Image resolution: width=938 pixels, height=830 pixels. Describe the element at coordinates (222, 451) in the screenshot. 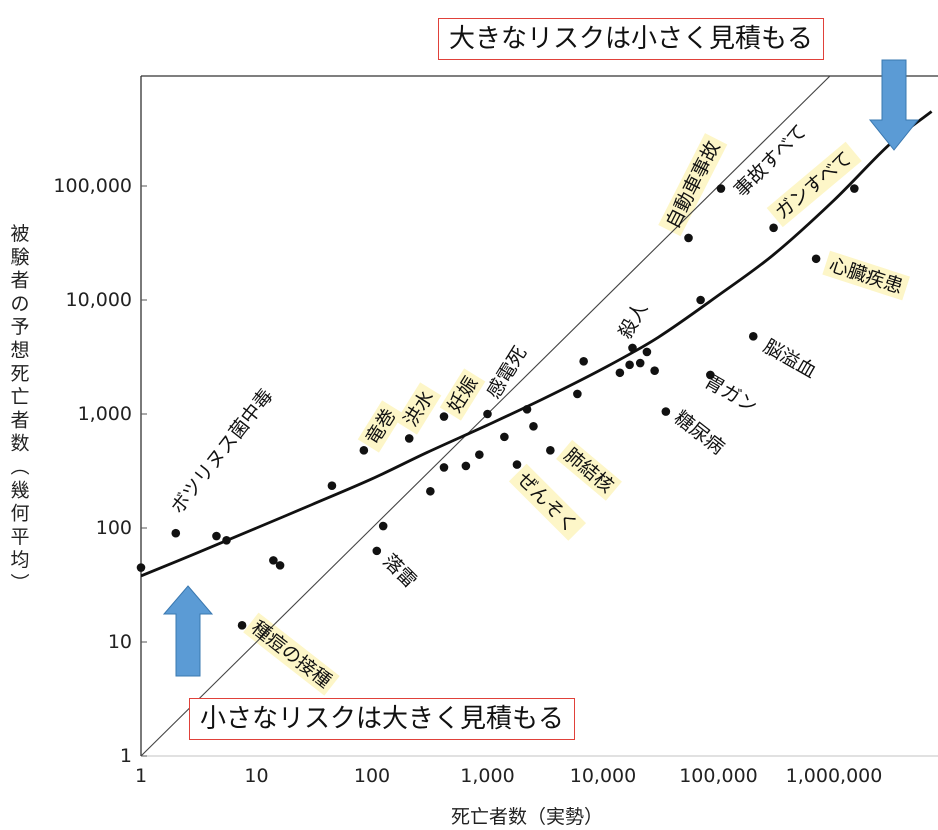

I see `point-label: ボツリヌス菌中毒` at that location.